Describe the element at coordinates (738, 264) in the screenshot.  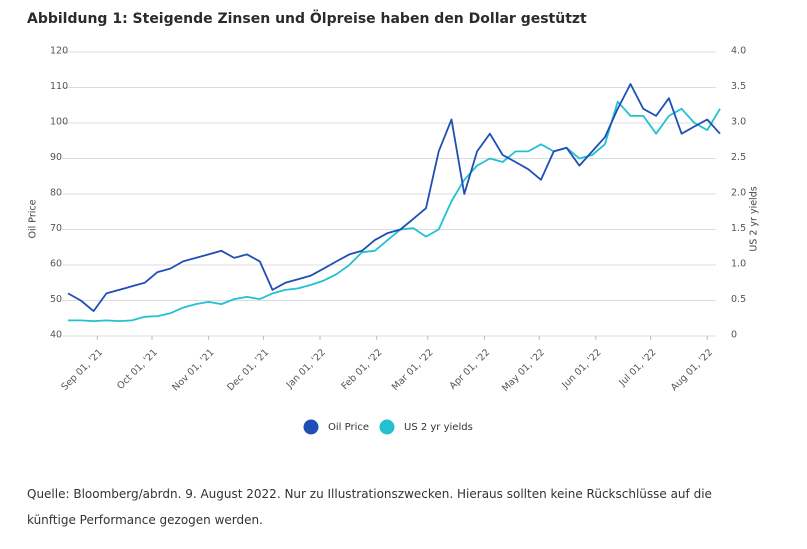
I see `y2-tick-label: 1.0` at that location.